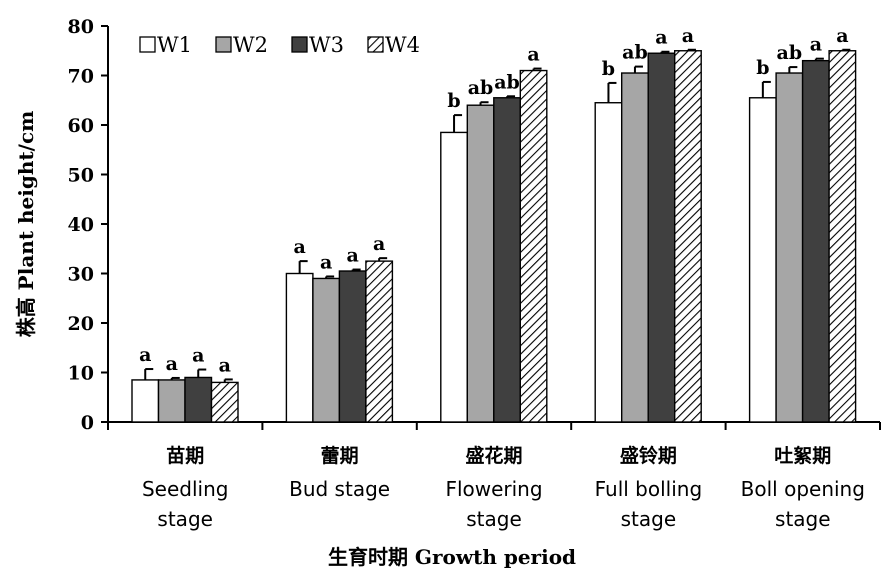 The image size is (886, 584). I want to click on category-label-cn: 蕾期, so click(340, 456).